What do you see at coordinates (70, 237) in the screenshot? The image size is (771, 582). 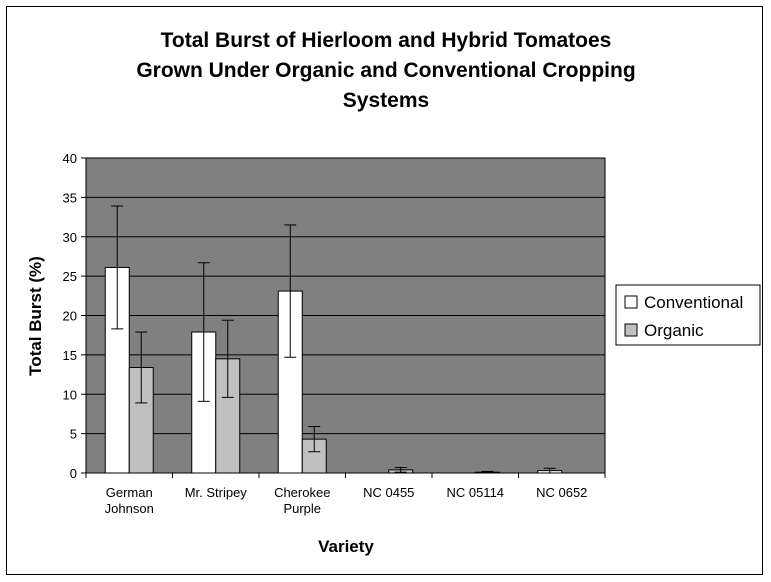 I see `y-tick-label: 30` at bounding box center [70, 237].